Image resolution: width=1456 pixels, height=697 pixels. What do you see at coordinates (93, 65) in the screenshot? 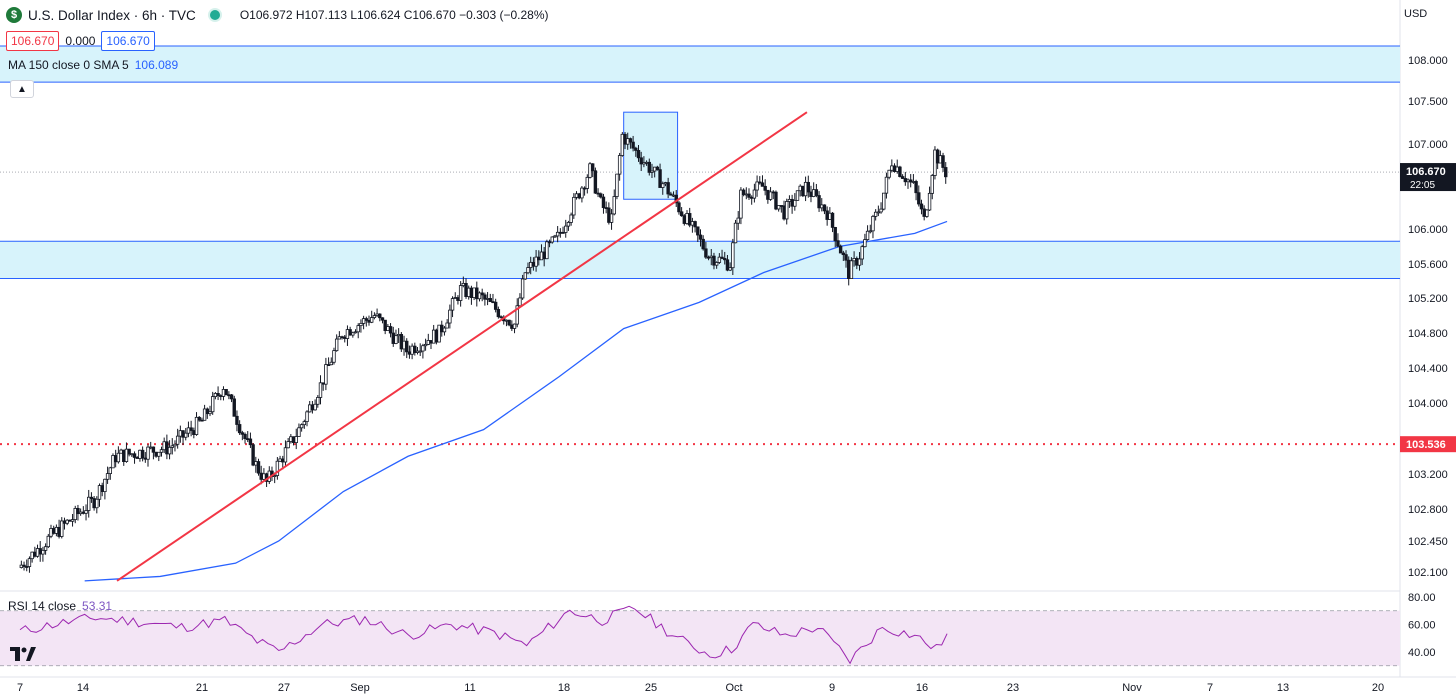
I see `ma-indicator-legend: MA 150 close 0 SMA 5 106.089` at bounding box center [93, 65].